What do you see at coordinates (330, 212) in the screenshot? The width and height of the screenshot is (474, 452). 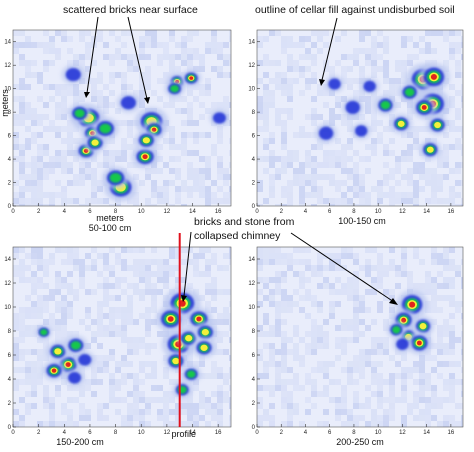 I see `x-tick-label: 6` at bounding box center [330, 212].